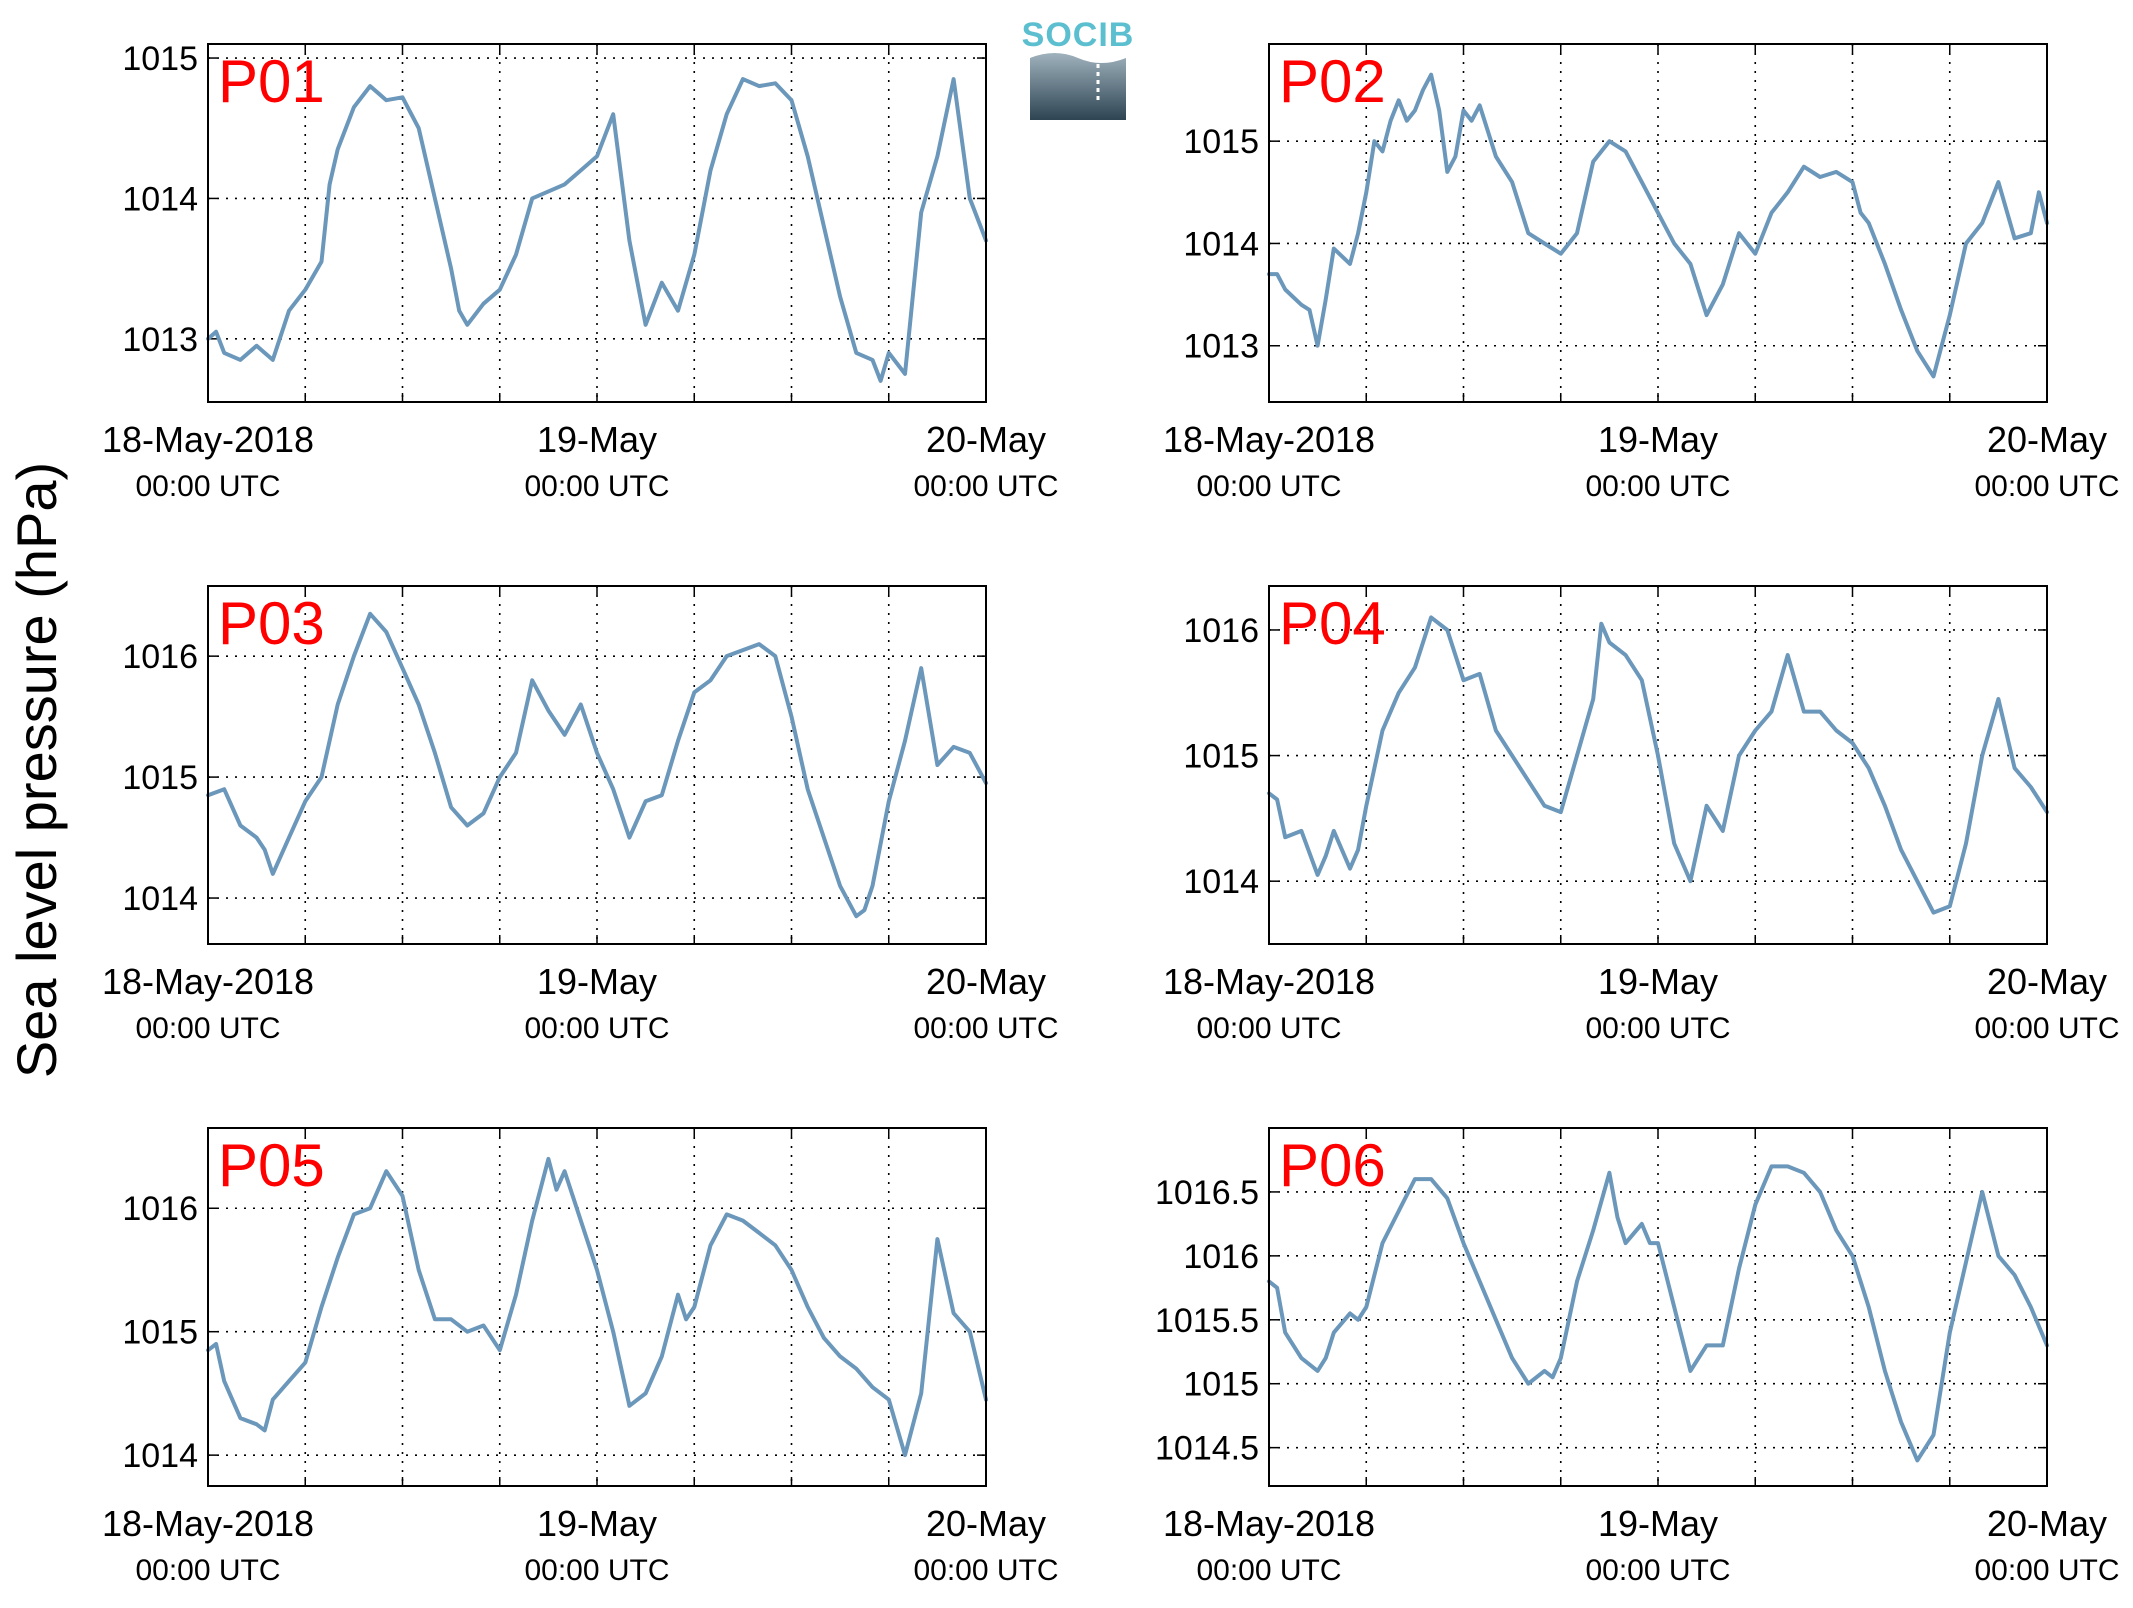  I want to click on panel-title: P04, so click(1332, 623).